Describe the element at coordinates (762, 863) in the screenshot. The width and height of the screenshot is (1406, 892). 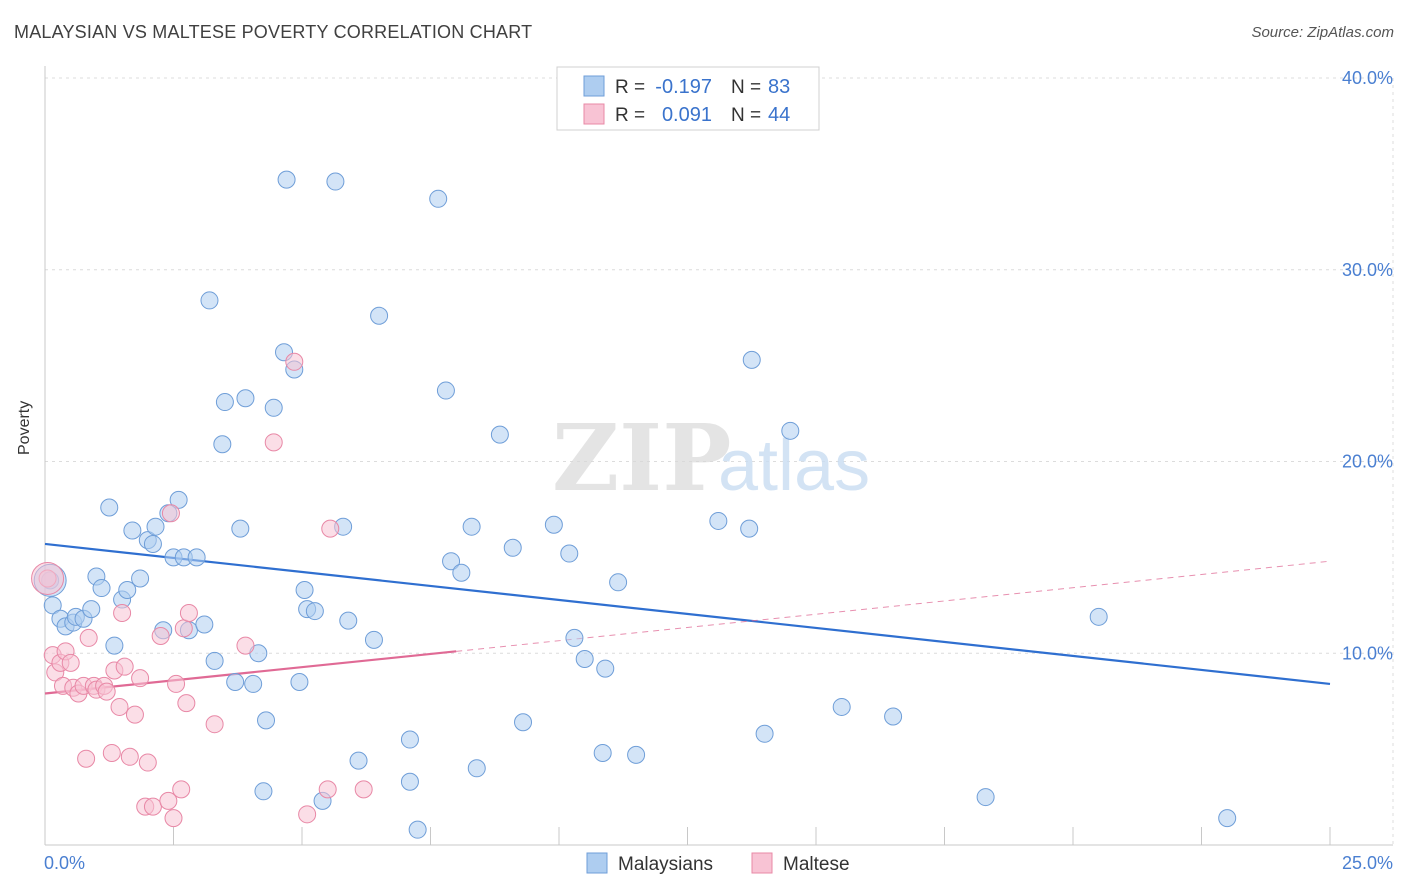
I see `legend-swatch-maltese` at that location.